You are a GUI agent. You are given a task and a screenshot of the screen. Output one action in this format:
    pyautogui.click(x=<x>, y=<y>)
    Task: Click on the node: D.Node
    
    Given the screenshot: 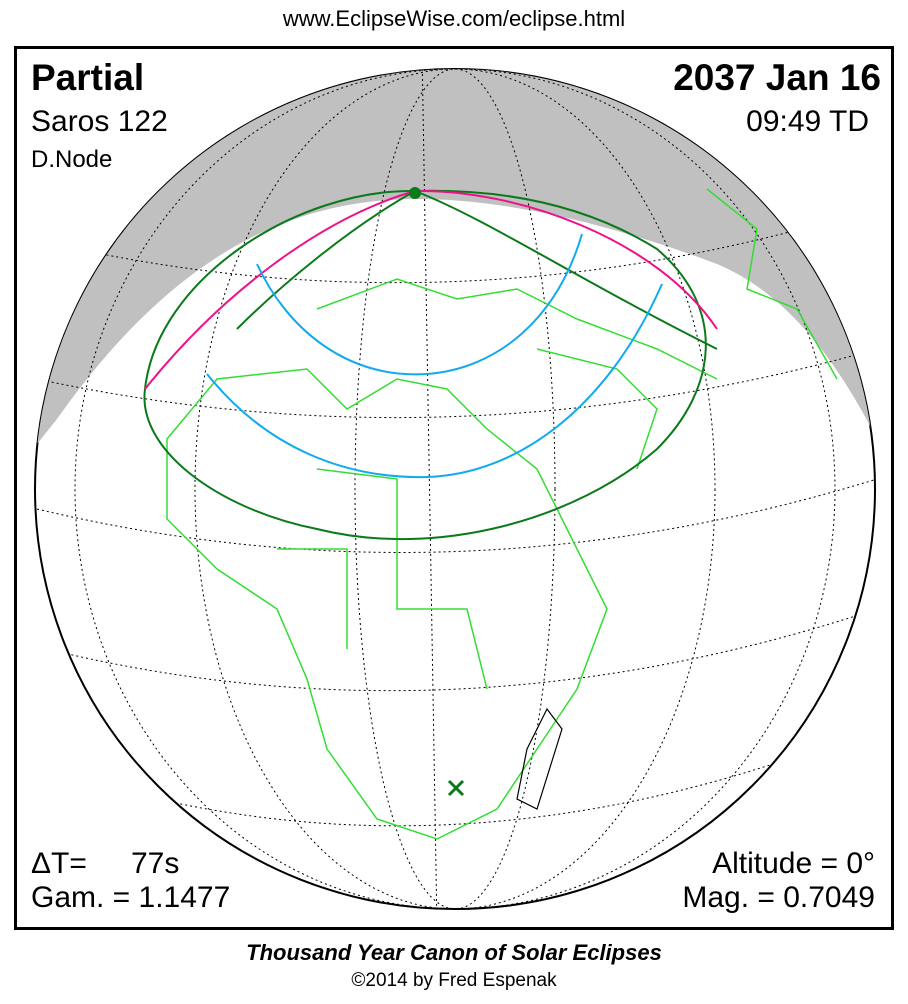 What is the action you would take?
    pyautogui.click(x=72, y=159)
    